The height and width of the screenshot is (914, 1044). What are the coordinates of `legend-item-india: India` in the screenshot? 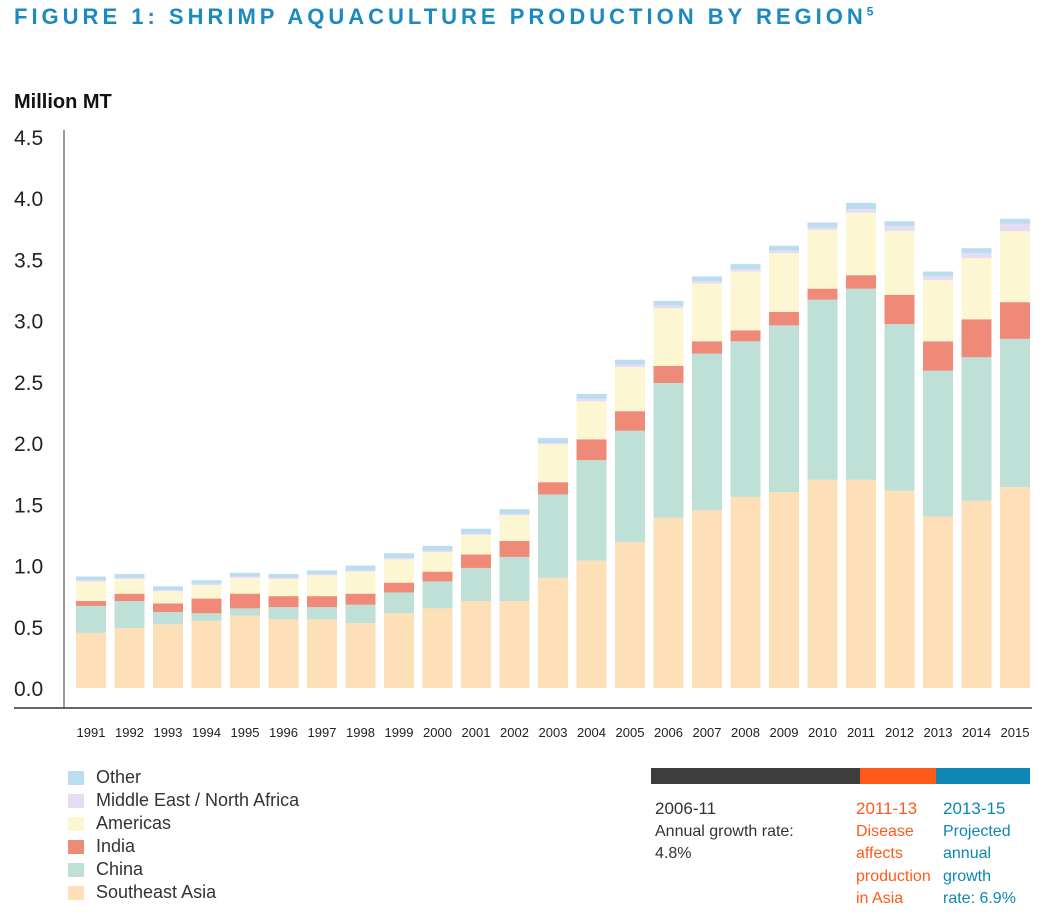 It's located at (183, 846).